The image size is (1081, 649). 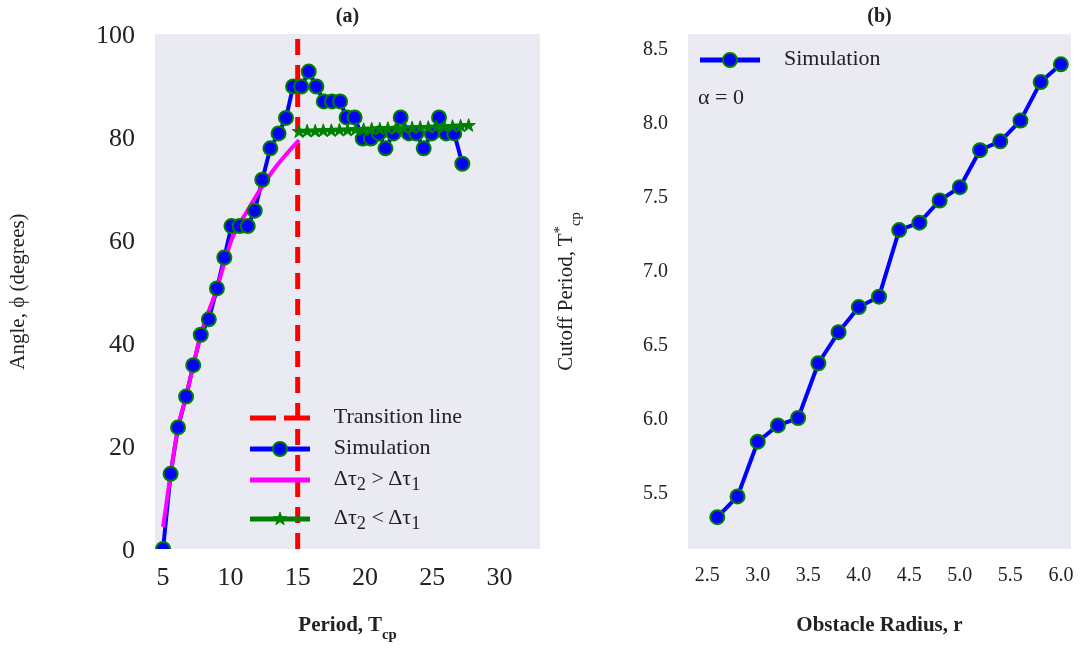 What do you see at coordinates (879, 15) in the screenshot?
I see `chart-title: (b)` at bounding box center [879, 15].